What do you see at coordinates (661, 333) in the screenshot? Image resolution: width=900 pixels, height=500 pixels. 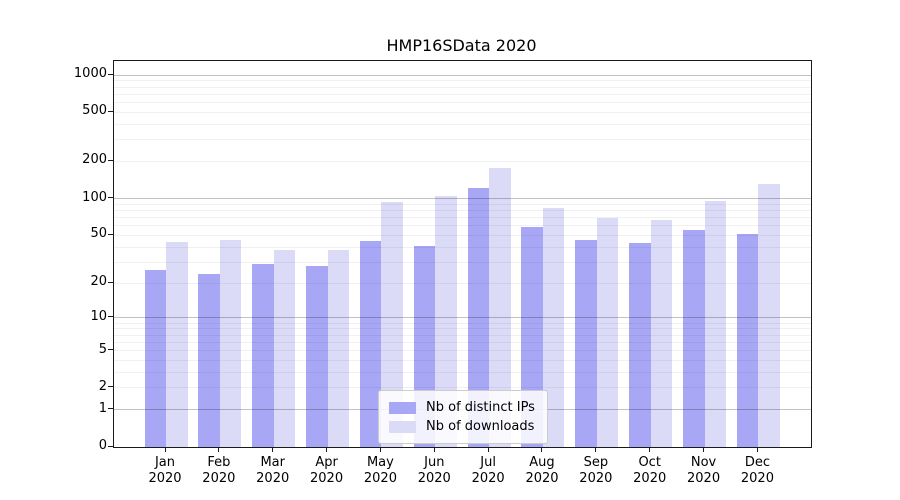 I see `bar-downloads-oct` at bounding box center [661, 333].